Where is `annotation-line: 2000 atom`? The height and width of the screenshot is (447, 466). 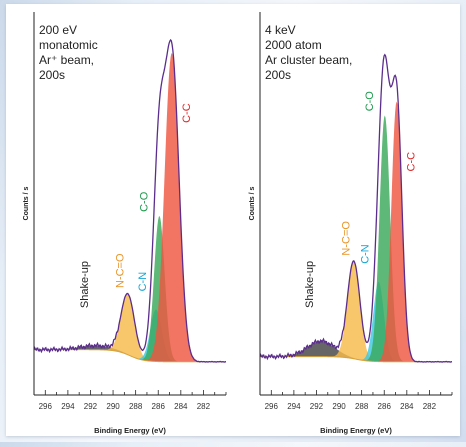
annotation-line: 2000 atom is located at coordinates (293, 45).